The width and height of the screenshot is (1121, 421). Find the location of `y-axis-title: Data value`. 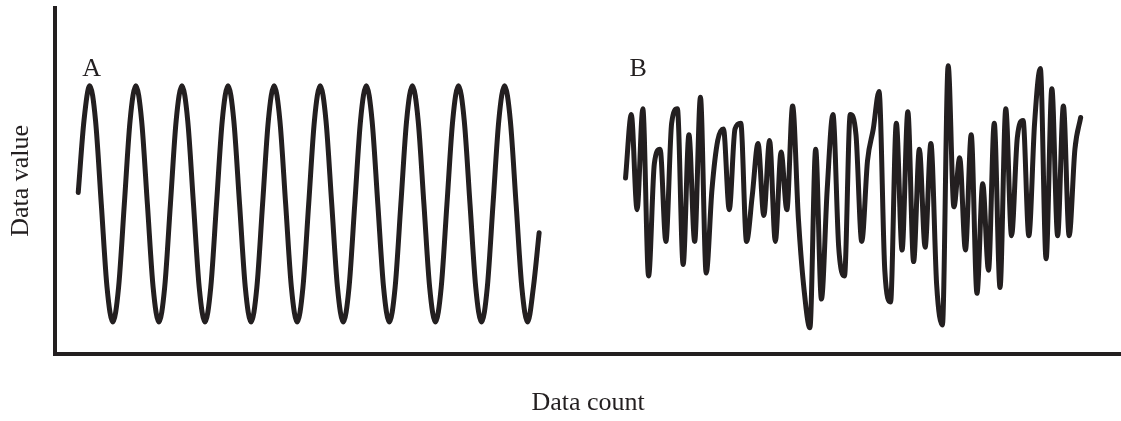

y-axis-title: Data value is located at coordinates (20, 180).